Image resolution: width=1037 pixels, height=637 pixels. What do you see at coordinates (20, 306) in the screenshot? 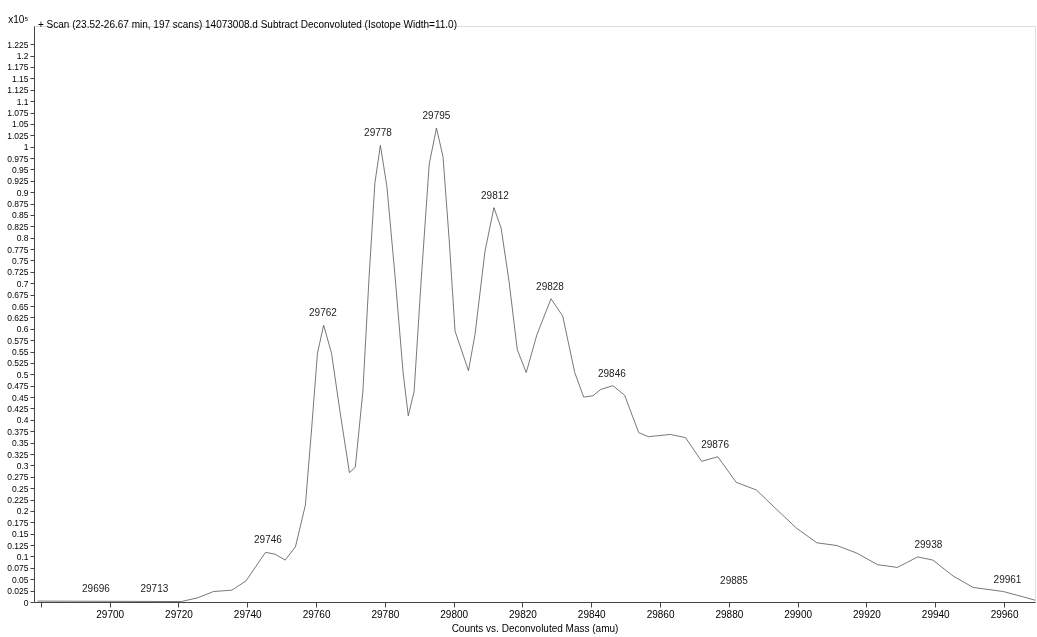
I see `y-tick-label: 0.65` at bounding box center [20, 306].